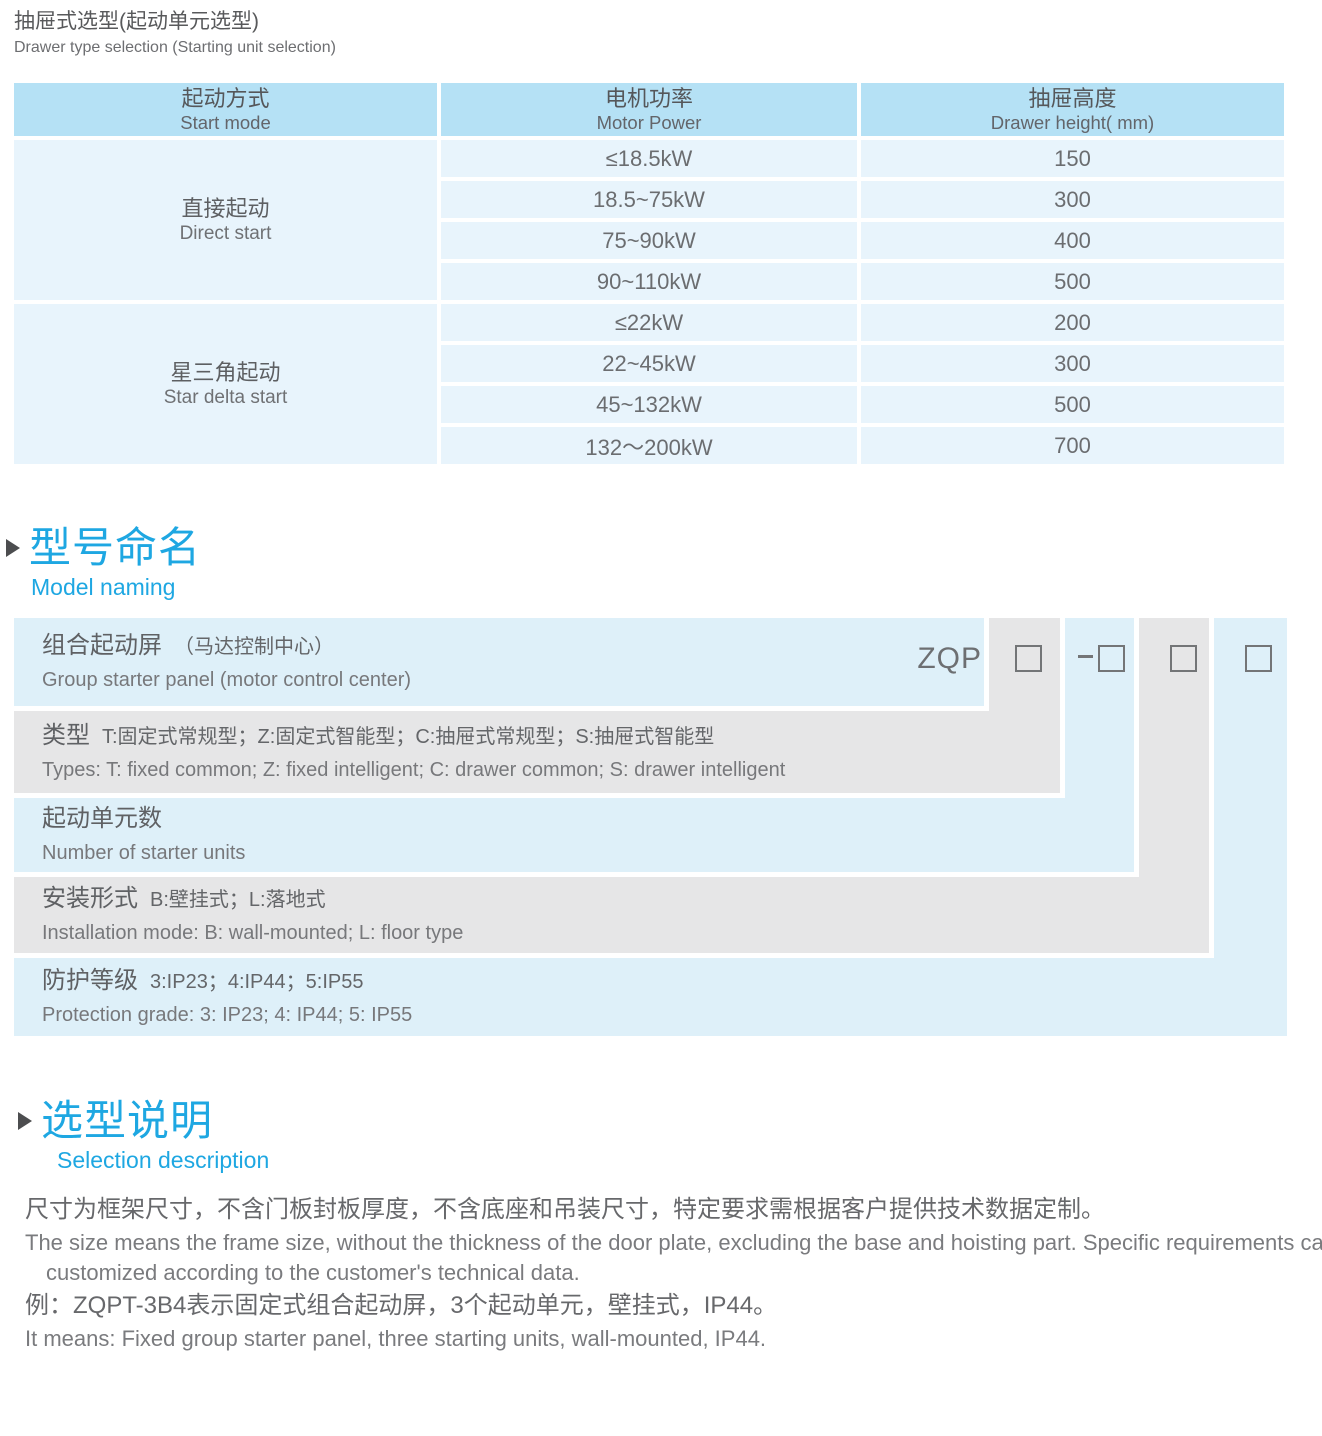 Image resolution: width=1322 pixels, height=1436 pixels. What do you see at coordinates (102, 818) in the screenshot?
I see `row-label-cn-main: 起动单元数` at bounding box center [102, 818].